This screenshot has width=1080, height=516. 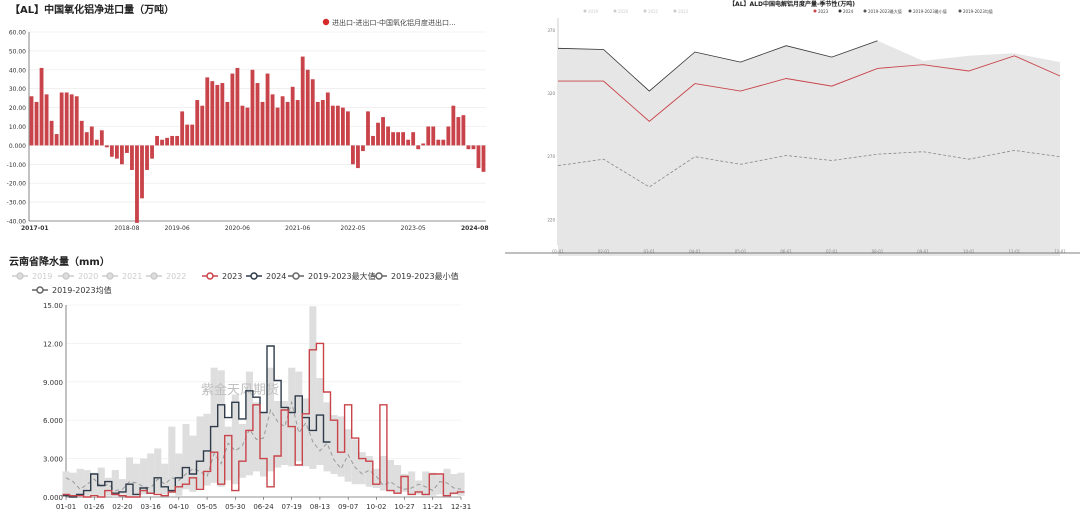 What do you see at coordinates (92, 9) in the screenshot?
I see `chart-title: 【AL】中国氧化铝净进口量（万吨）` at bounding box center [92, 9].